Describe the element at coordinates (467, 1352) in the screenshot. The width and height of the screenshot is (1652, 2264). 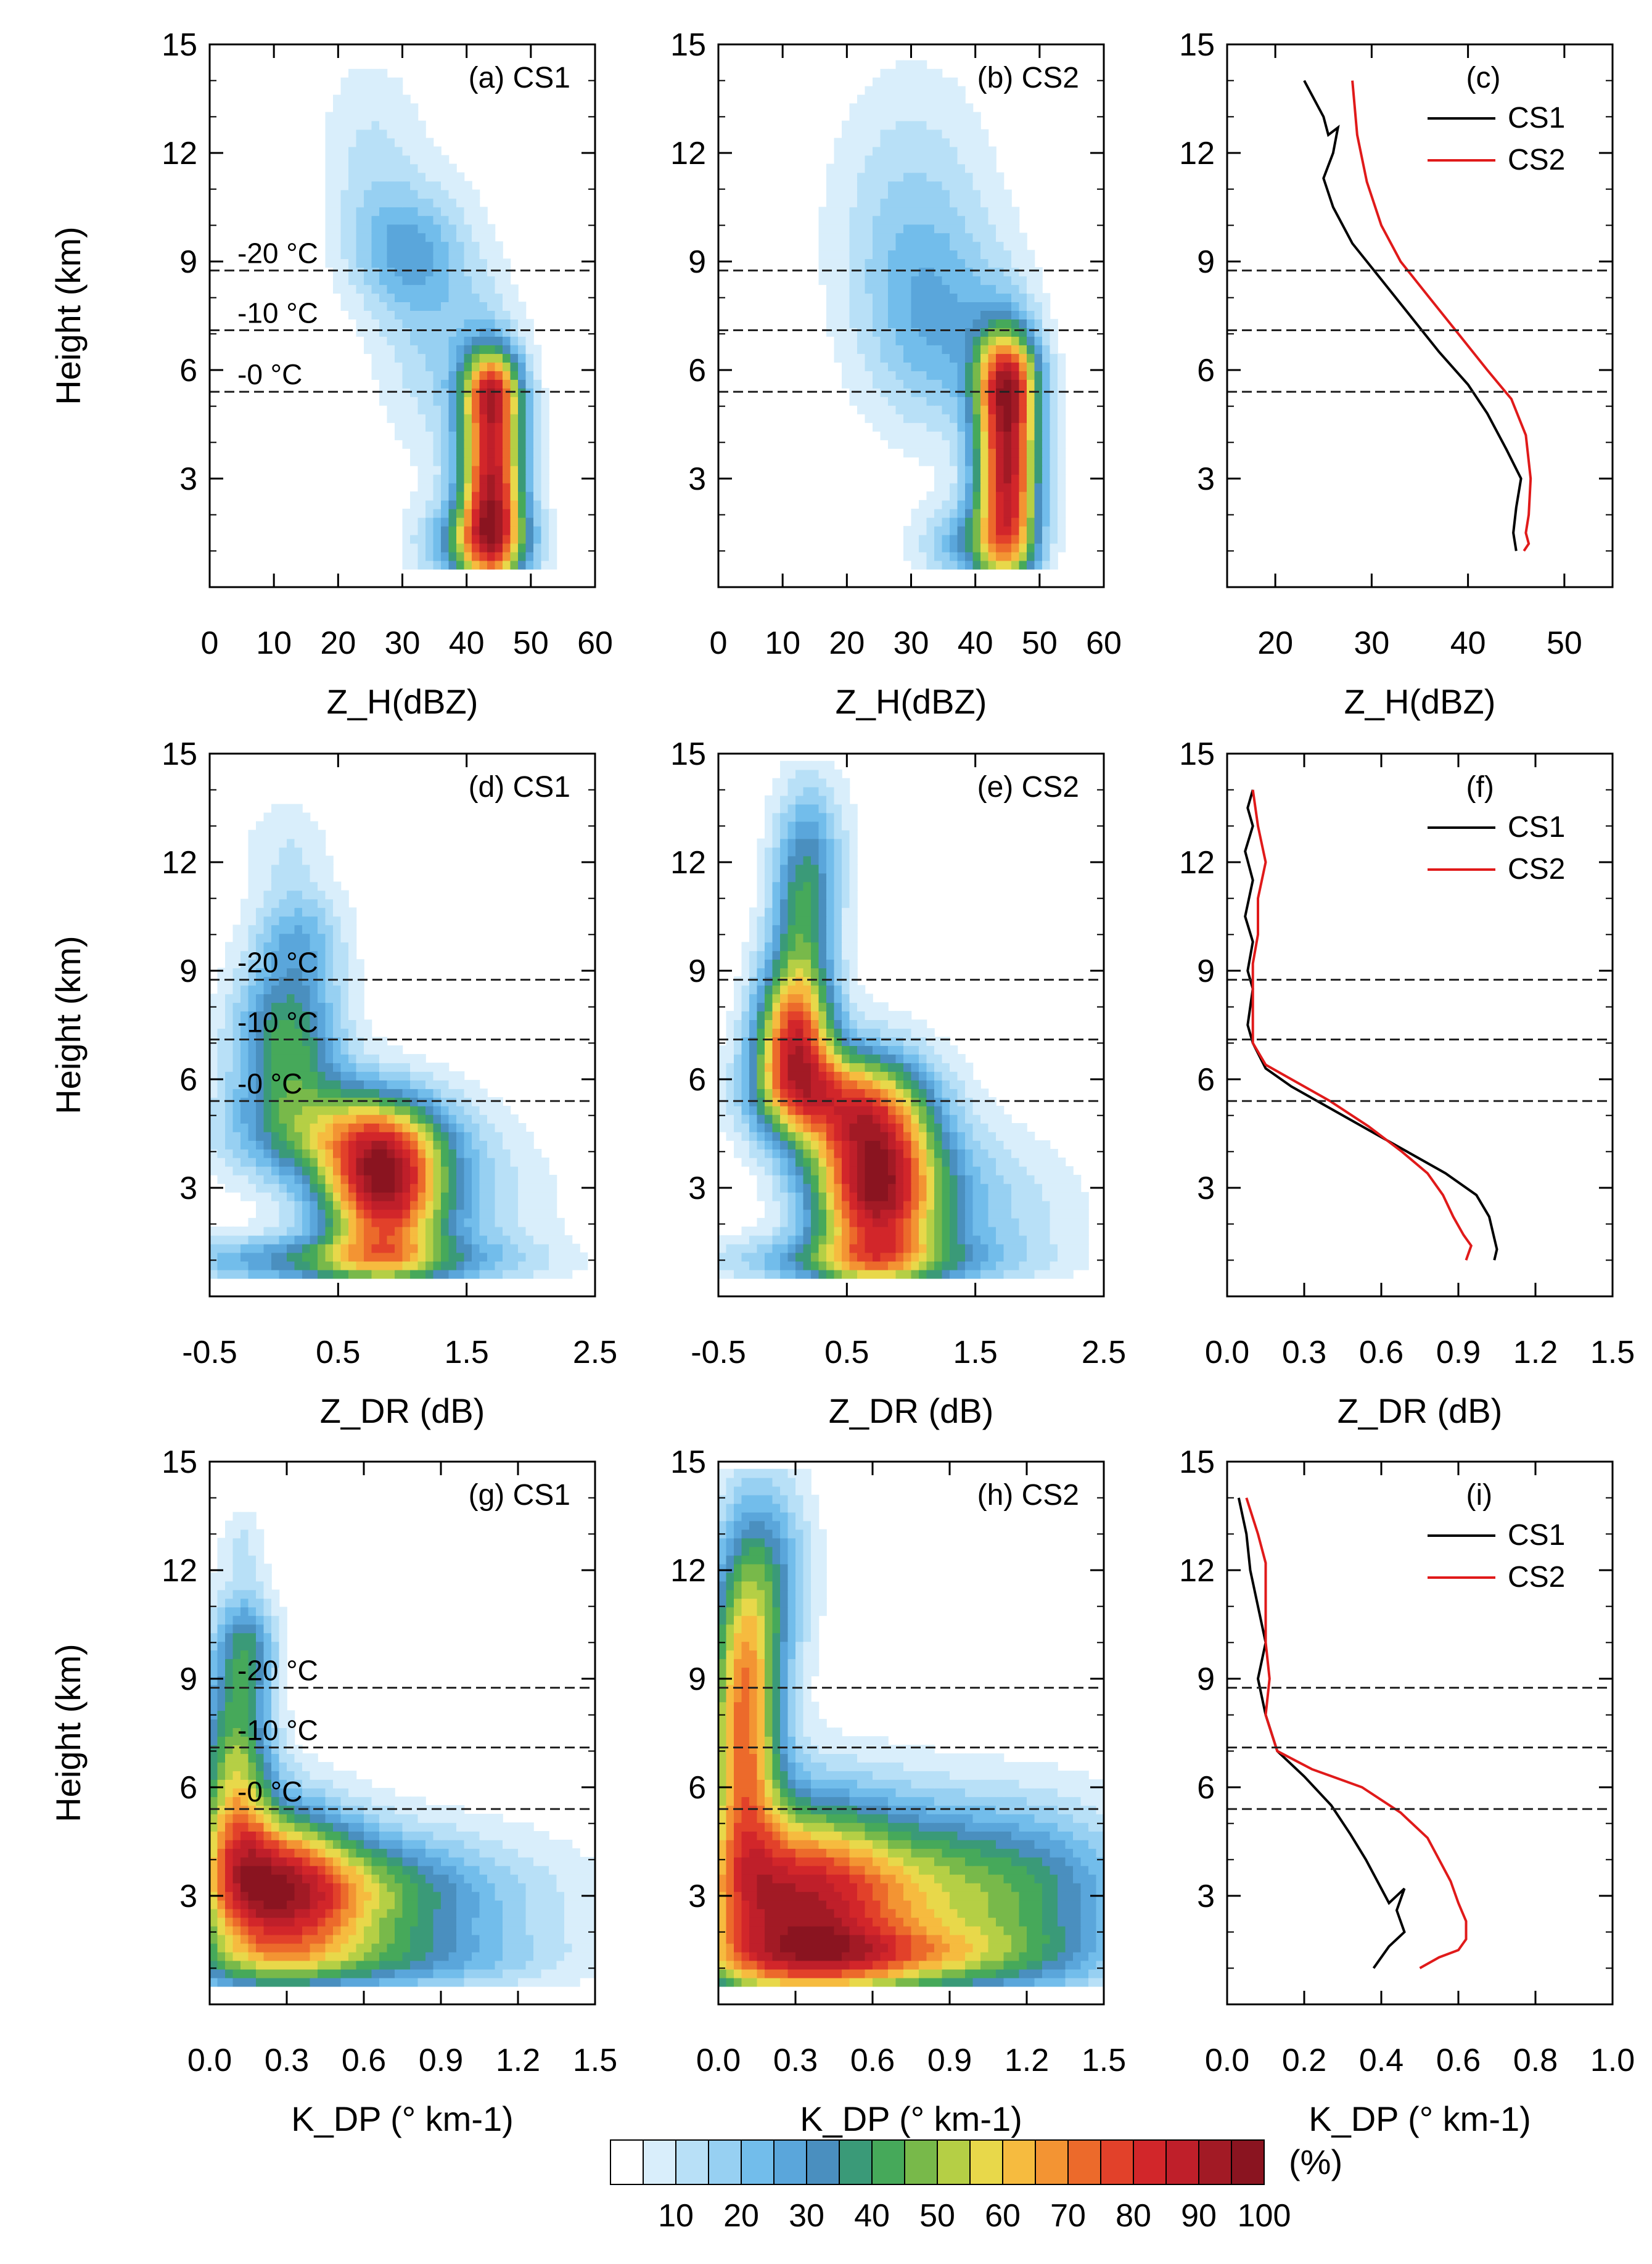
I see `x-tick-label: 1.5` at that location.